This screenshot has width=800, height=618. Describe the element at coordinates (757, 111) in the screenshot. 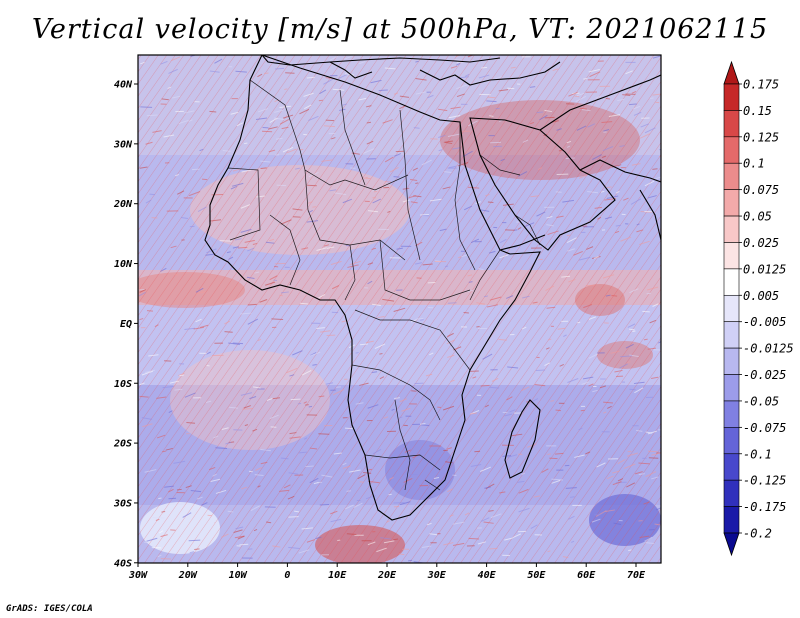

I see `colorbar-label: 0.15` at that location.